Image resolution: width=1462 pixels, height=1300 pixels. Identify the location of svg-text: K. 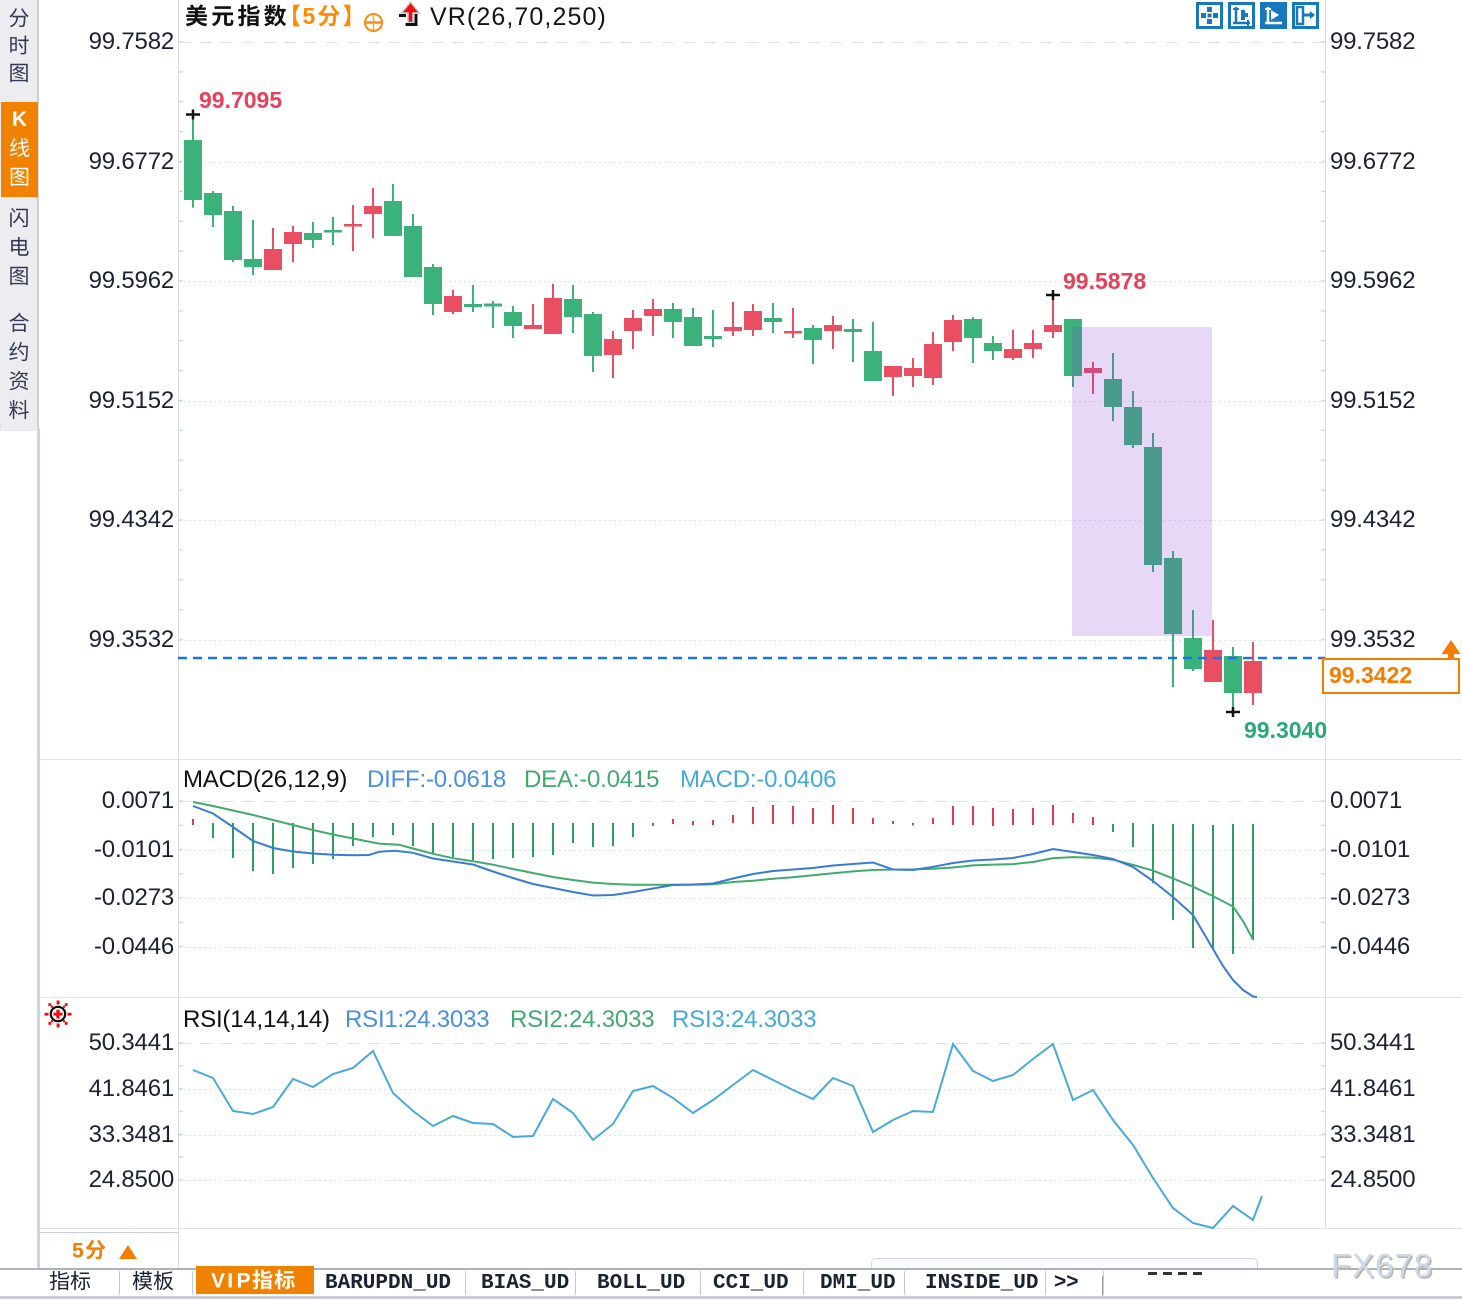
(19, 119).